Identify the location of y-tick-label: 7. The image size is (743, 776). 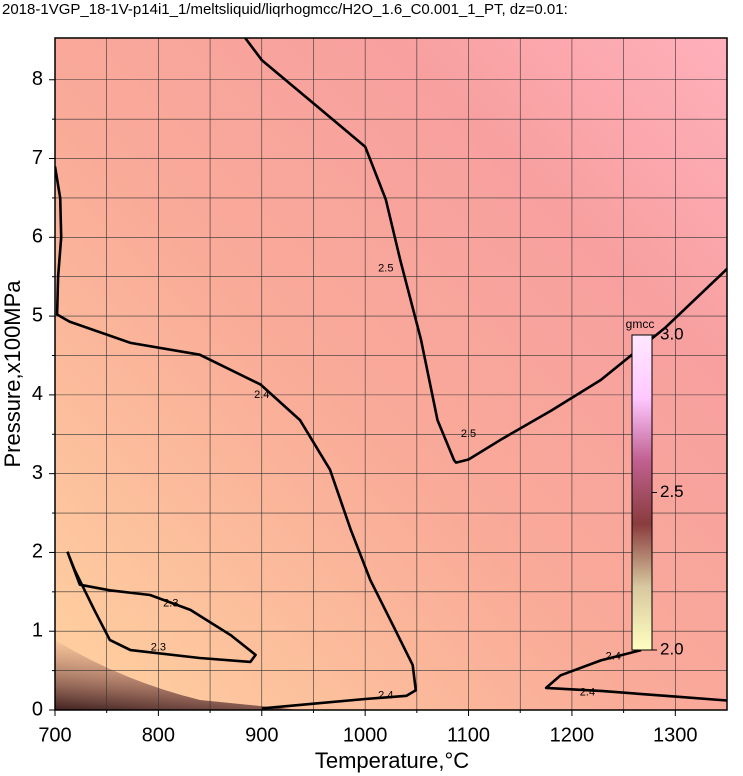
(37, 158).